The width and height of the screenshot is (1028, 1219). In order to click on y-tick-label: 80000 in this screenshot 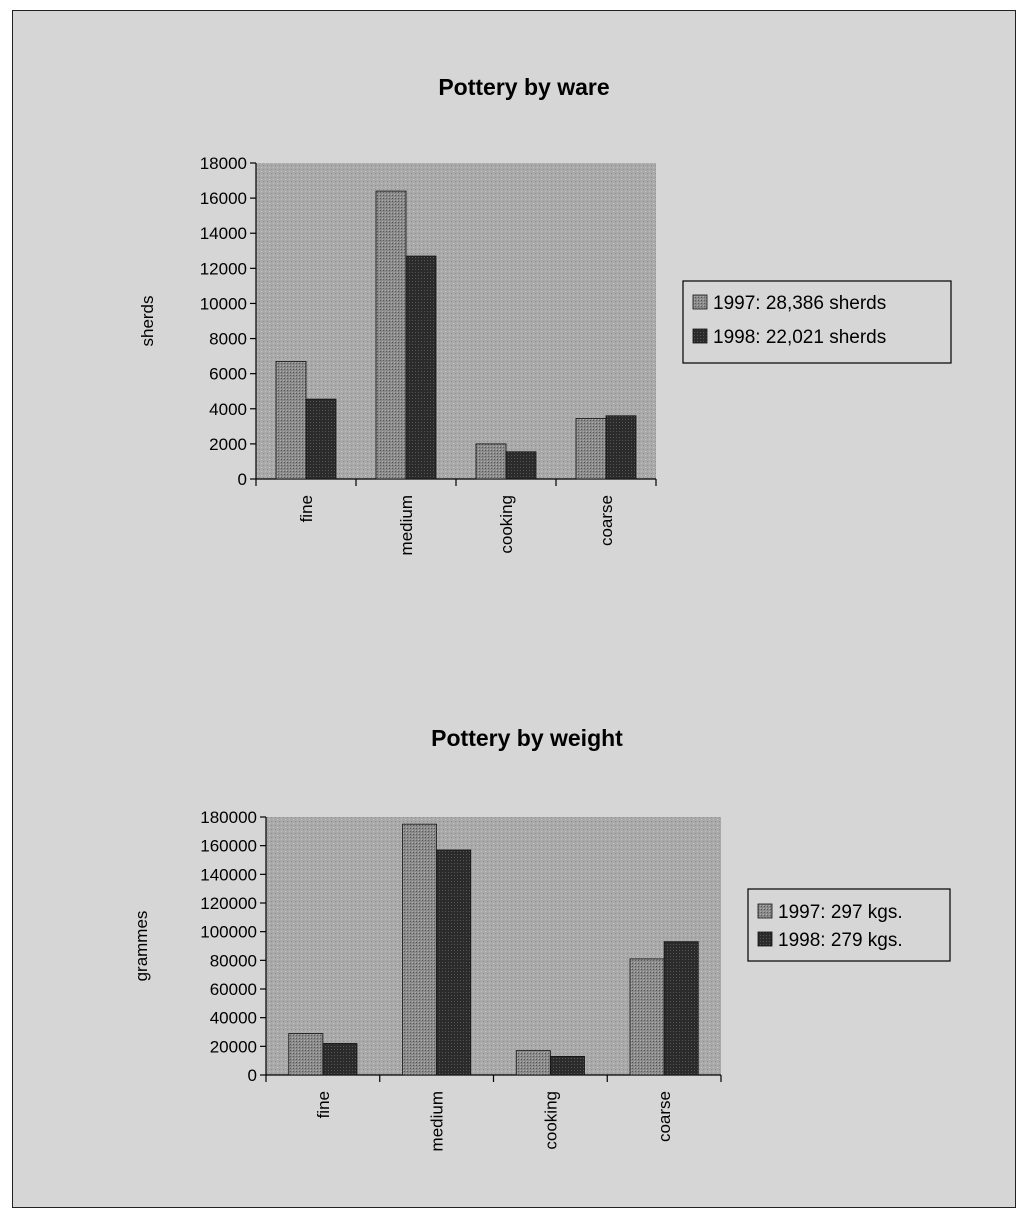, I will do `click(233, 960)`.